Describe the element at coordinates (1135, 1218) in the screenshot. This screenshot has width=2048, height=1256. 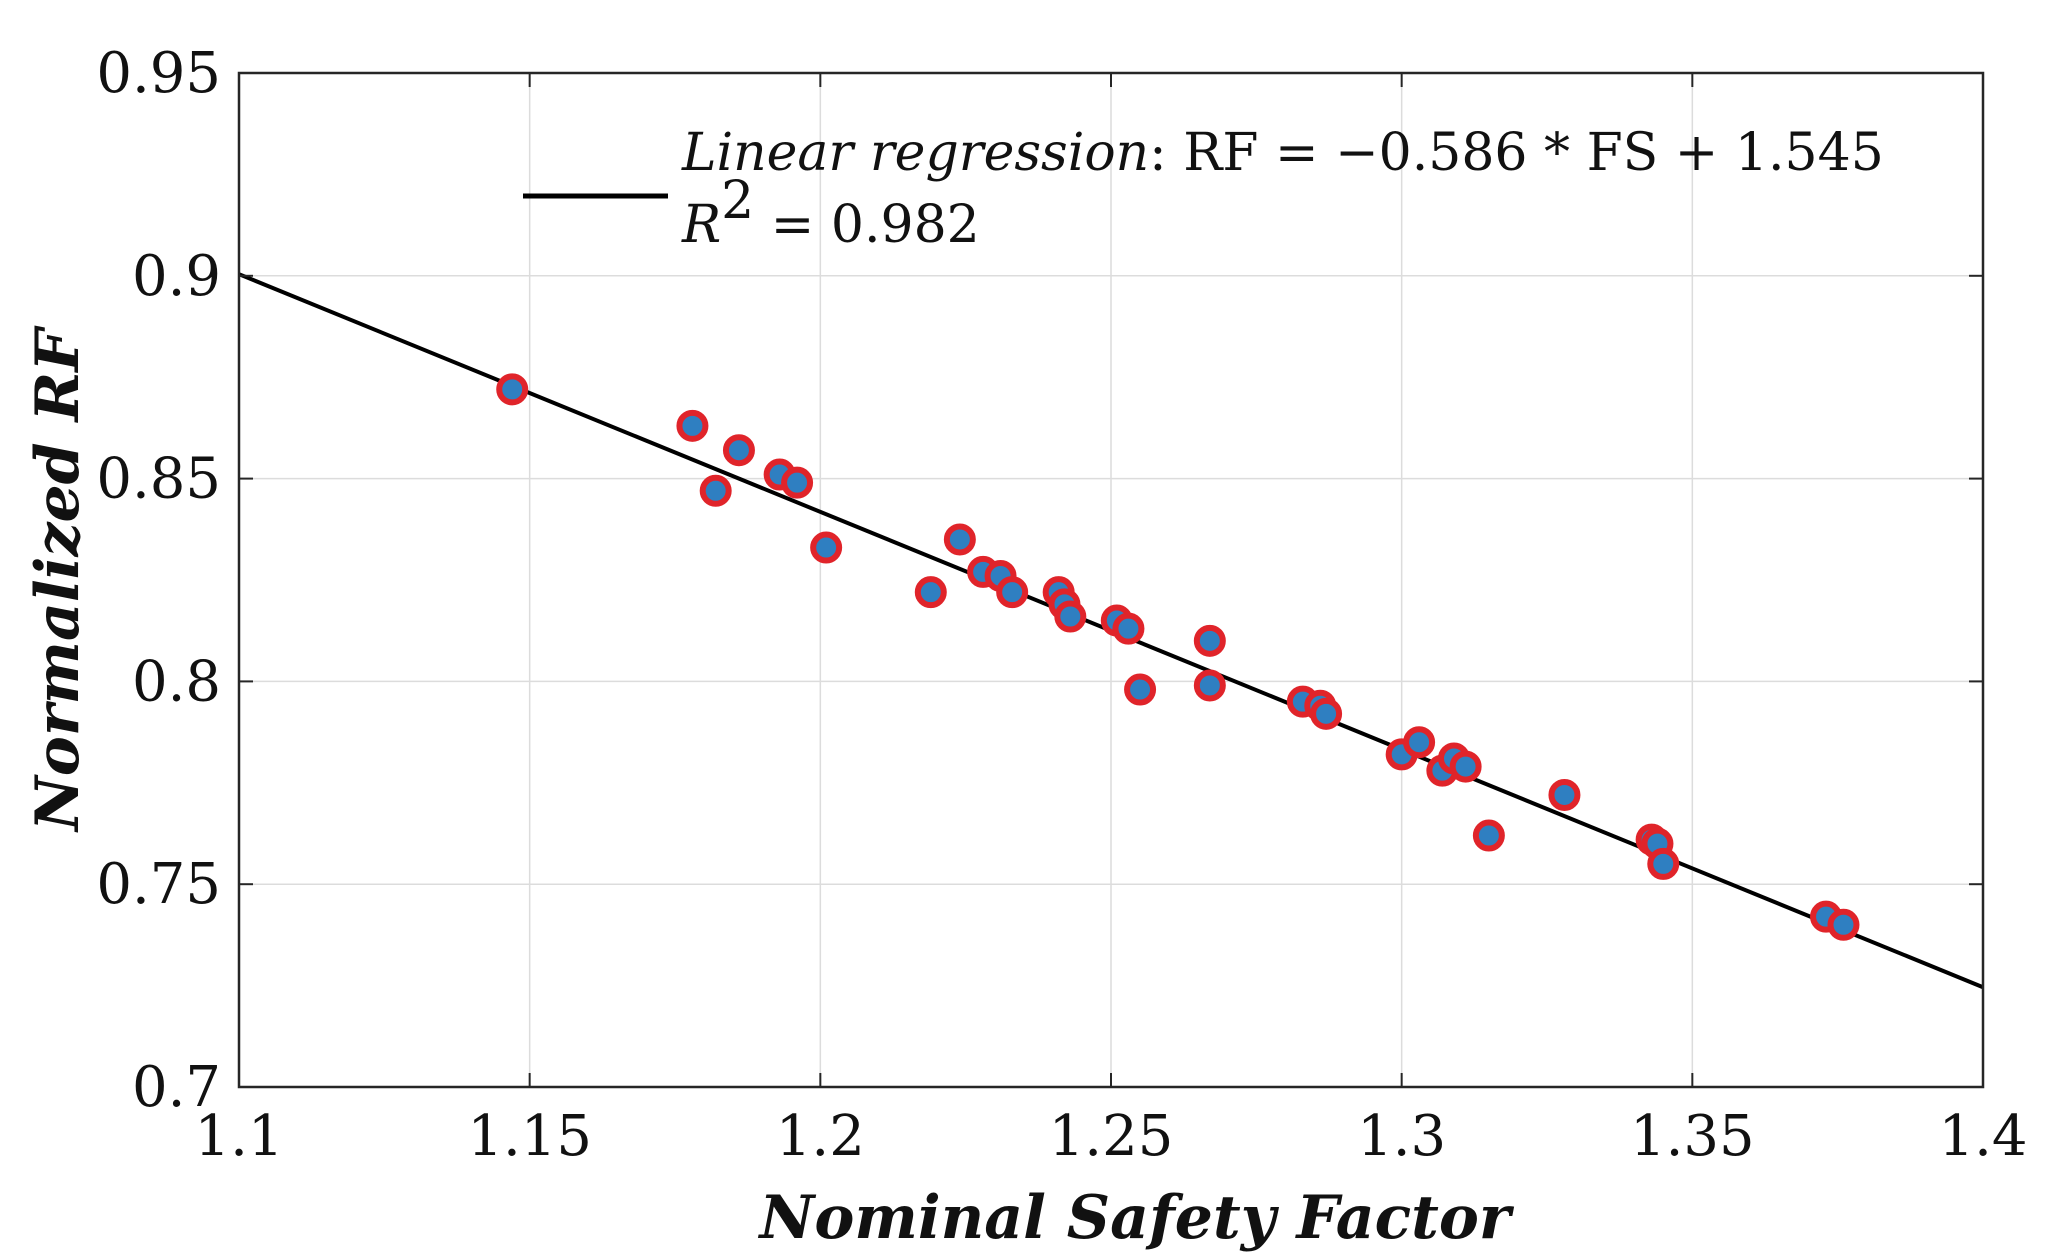
I see `x-axis-title: Nominal Safety Factor` at that location.